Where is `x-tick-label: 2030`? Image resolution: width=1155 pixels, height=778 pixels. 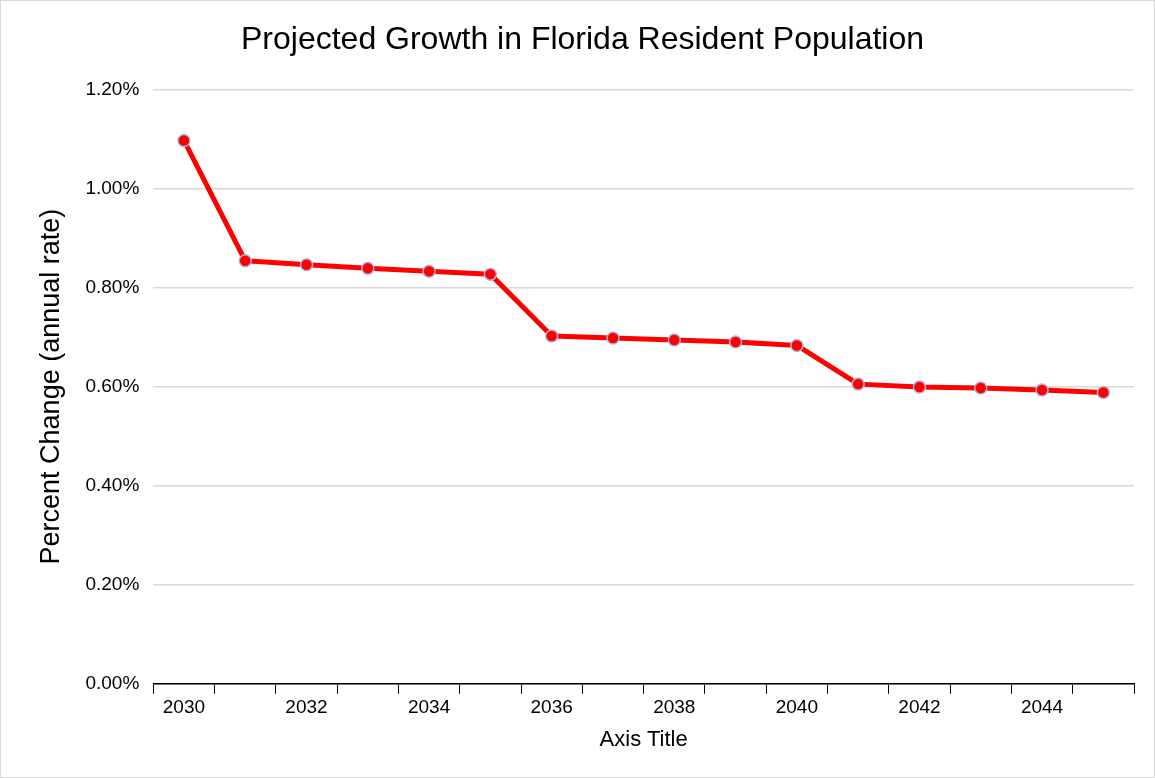
x-tick-label: 2030 is located at coordinates (184, 707).